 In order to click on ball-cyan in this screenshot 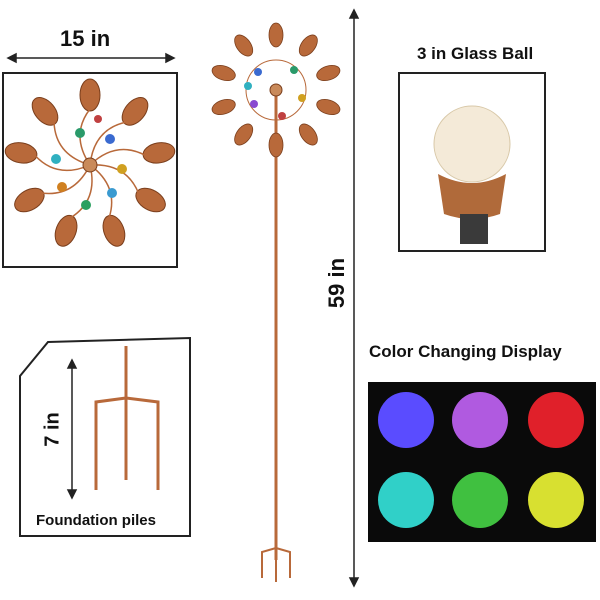, I will do `click(406, 500)`.